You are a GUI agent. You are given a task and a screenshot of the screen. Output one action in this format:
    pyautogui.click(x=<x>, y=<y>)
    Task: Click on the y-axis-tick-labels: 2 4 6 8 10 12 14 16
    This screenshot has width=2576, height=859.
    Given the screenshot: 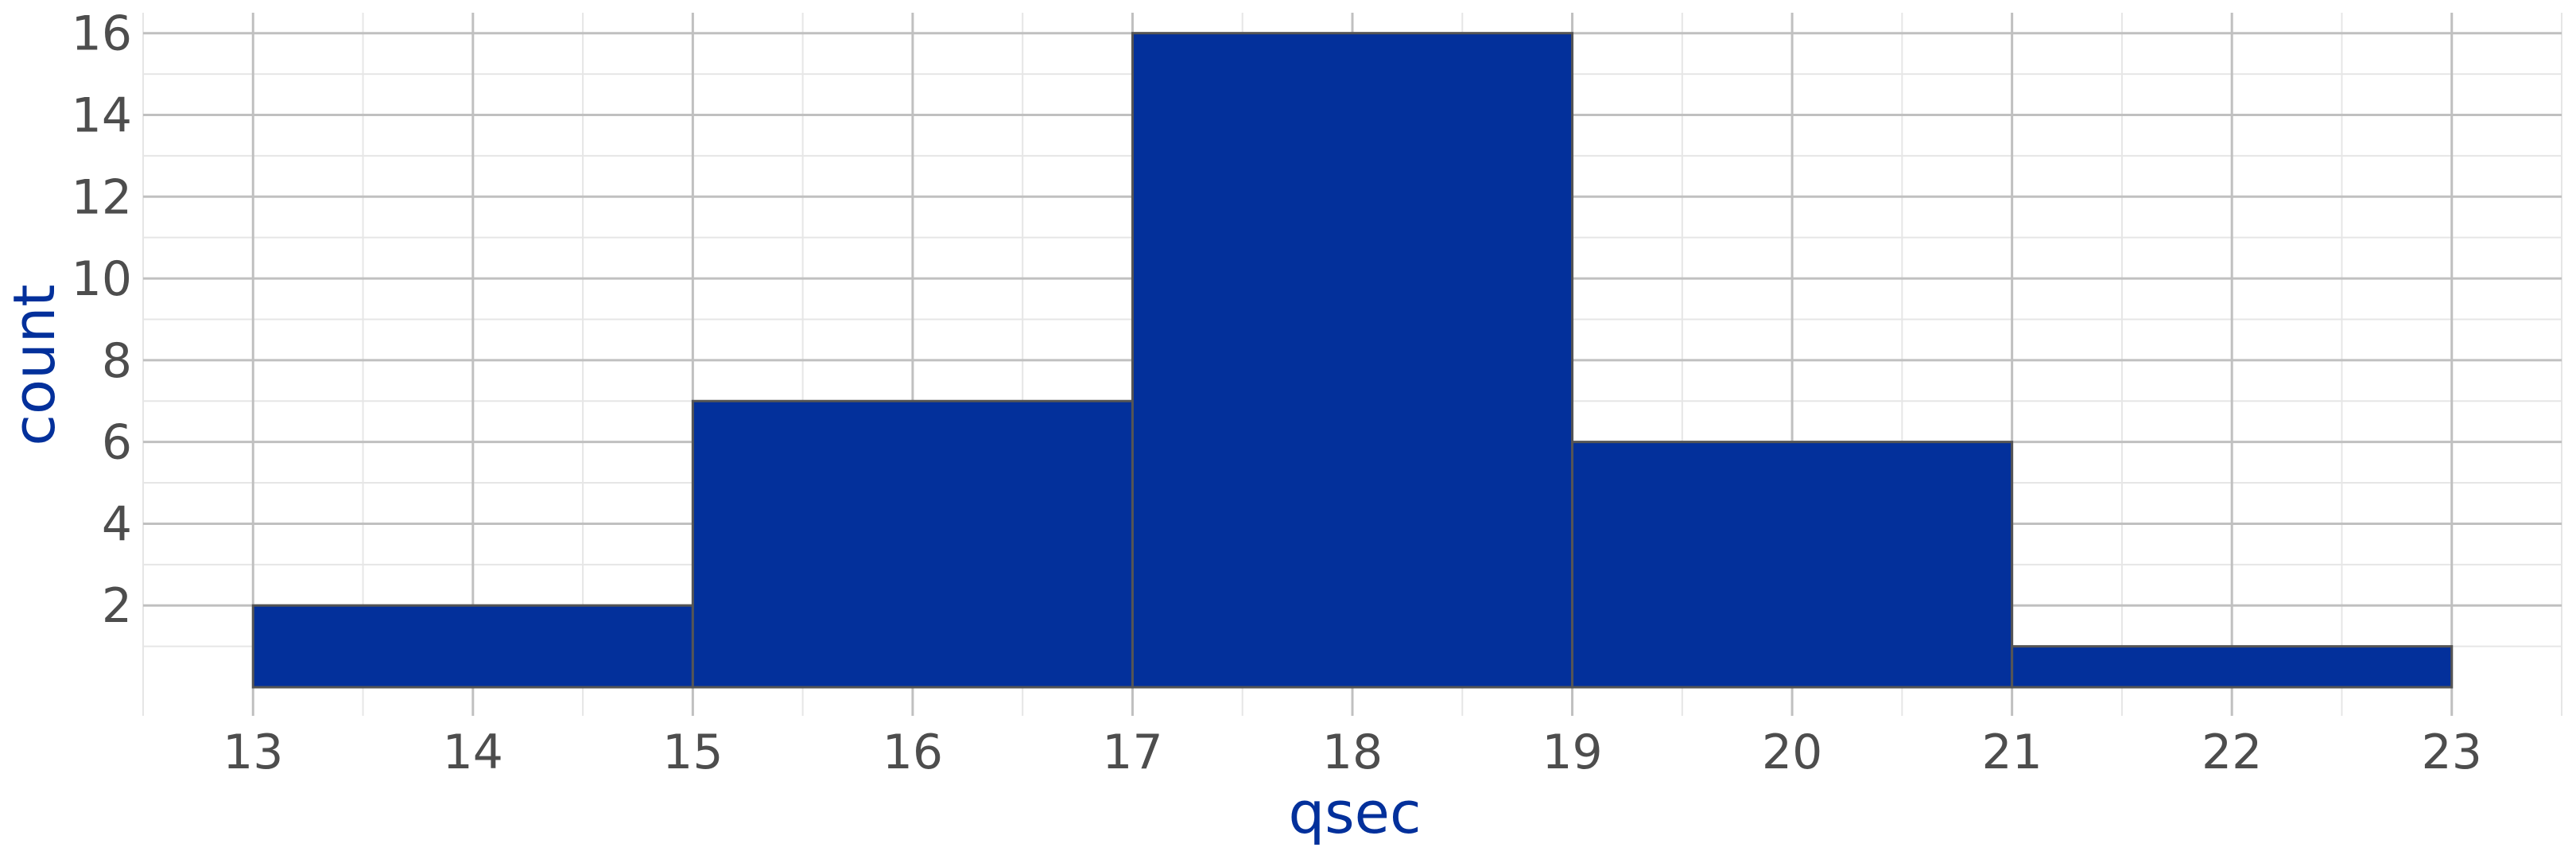 What is the action you would take?
    pyautogui.click(x=102, y=320)
    